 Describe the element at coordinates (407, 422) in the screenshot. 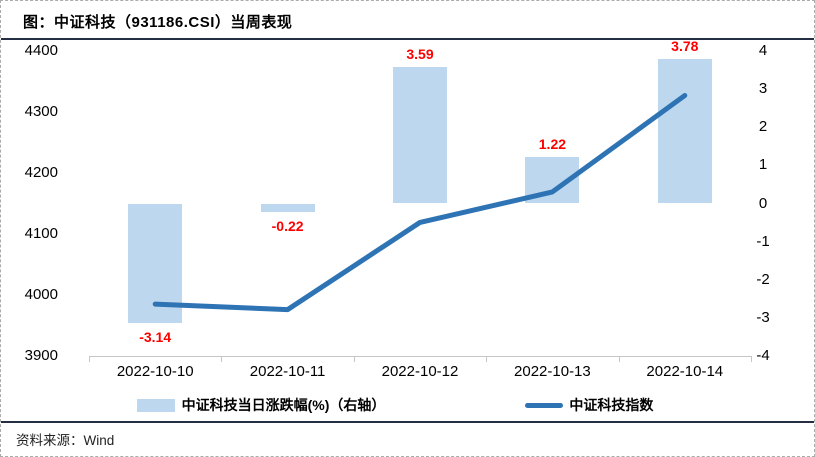

I see `footer-divider-rule` at that location.